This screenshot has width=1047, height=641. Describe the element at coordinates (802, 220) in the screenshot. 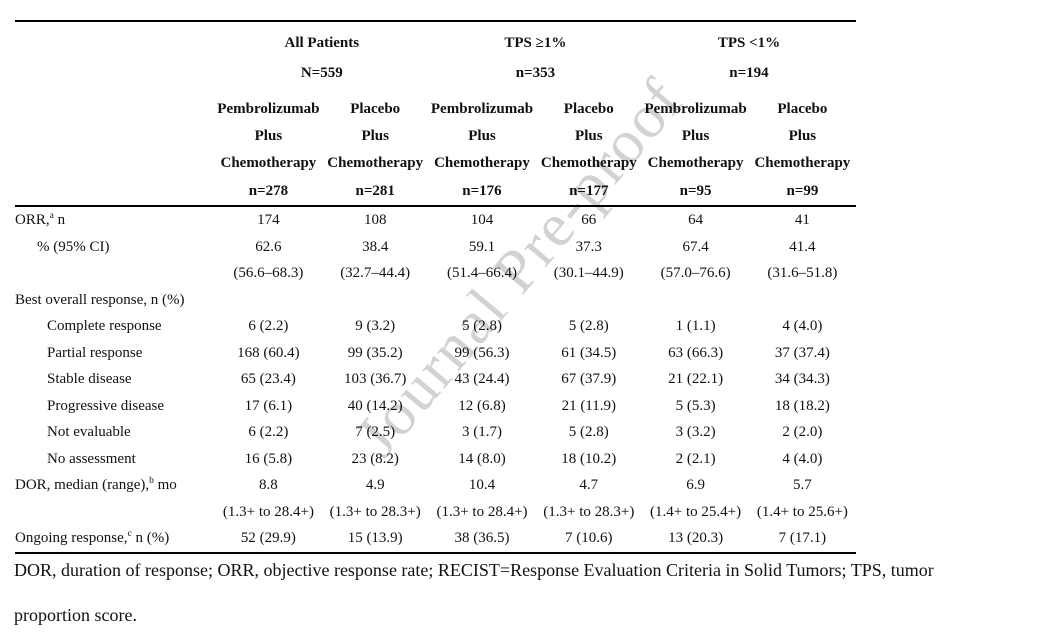

I see `cell-value: 41` at that location.